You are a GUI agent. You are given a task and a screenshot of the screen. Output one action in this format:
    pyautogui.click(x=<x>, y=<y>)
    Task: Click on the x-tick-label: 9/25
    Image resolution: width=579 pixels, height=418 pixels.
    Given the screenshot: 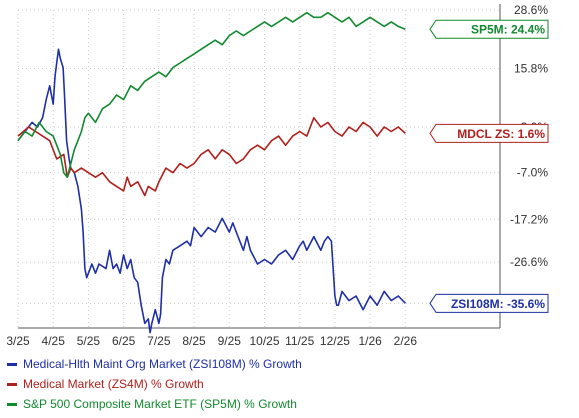 What is the action you would take?
    pyautogui.click(x=230, y=341)
    